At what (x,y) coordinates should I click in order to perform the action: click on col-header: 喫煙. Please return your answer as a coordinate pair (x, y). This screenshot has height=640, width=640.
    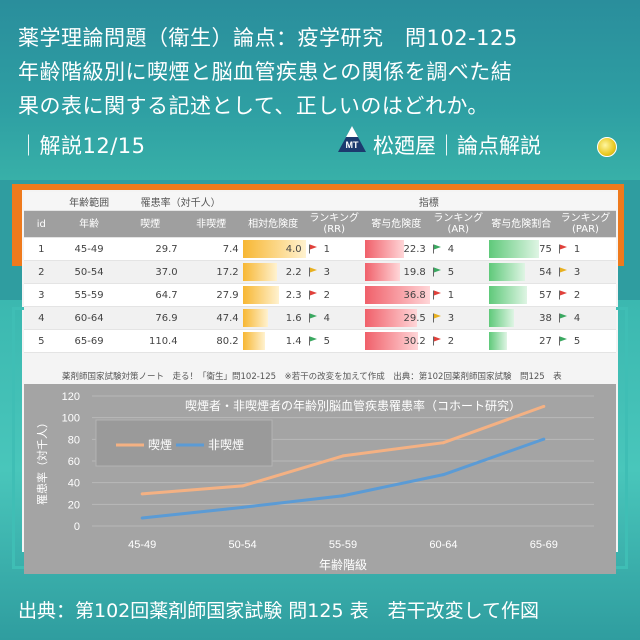
    Looking at the image, I should click on (150, 224).